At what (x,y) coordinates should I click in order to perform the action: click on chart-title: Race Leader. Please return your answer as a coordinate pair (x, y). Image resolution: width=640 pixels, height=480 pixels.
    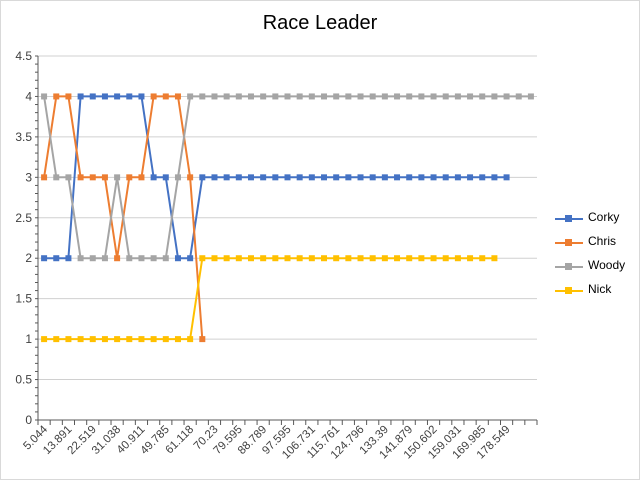
    Looking at the image, I should click on (320, 23).